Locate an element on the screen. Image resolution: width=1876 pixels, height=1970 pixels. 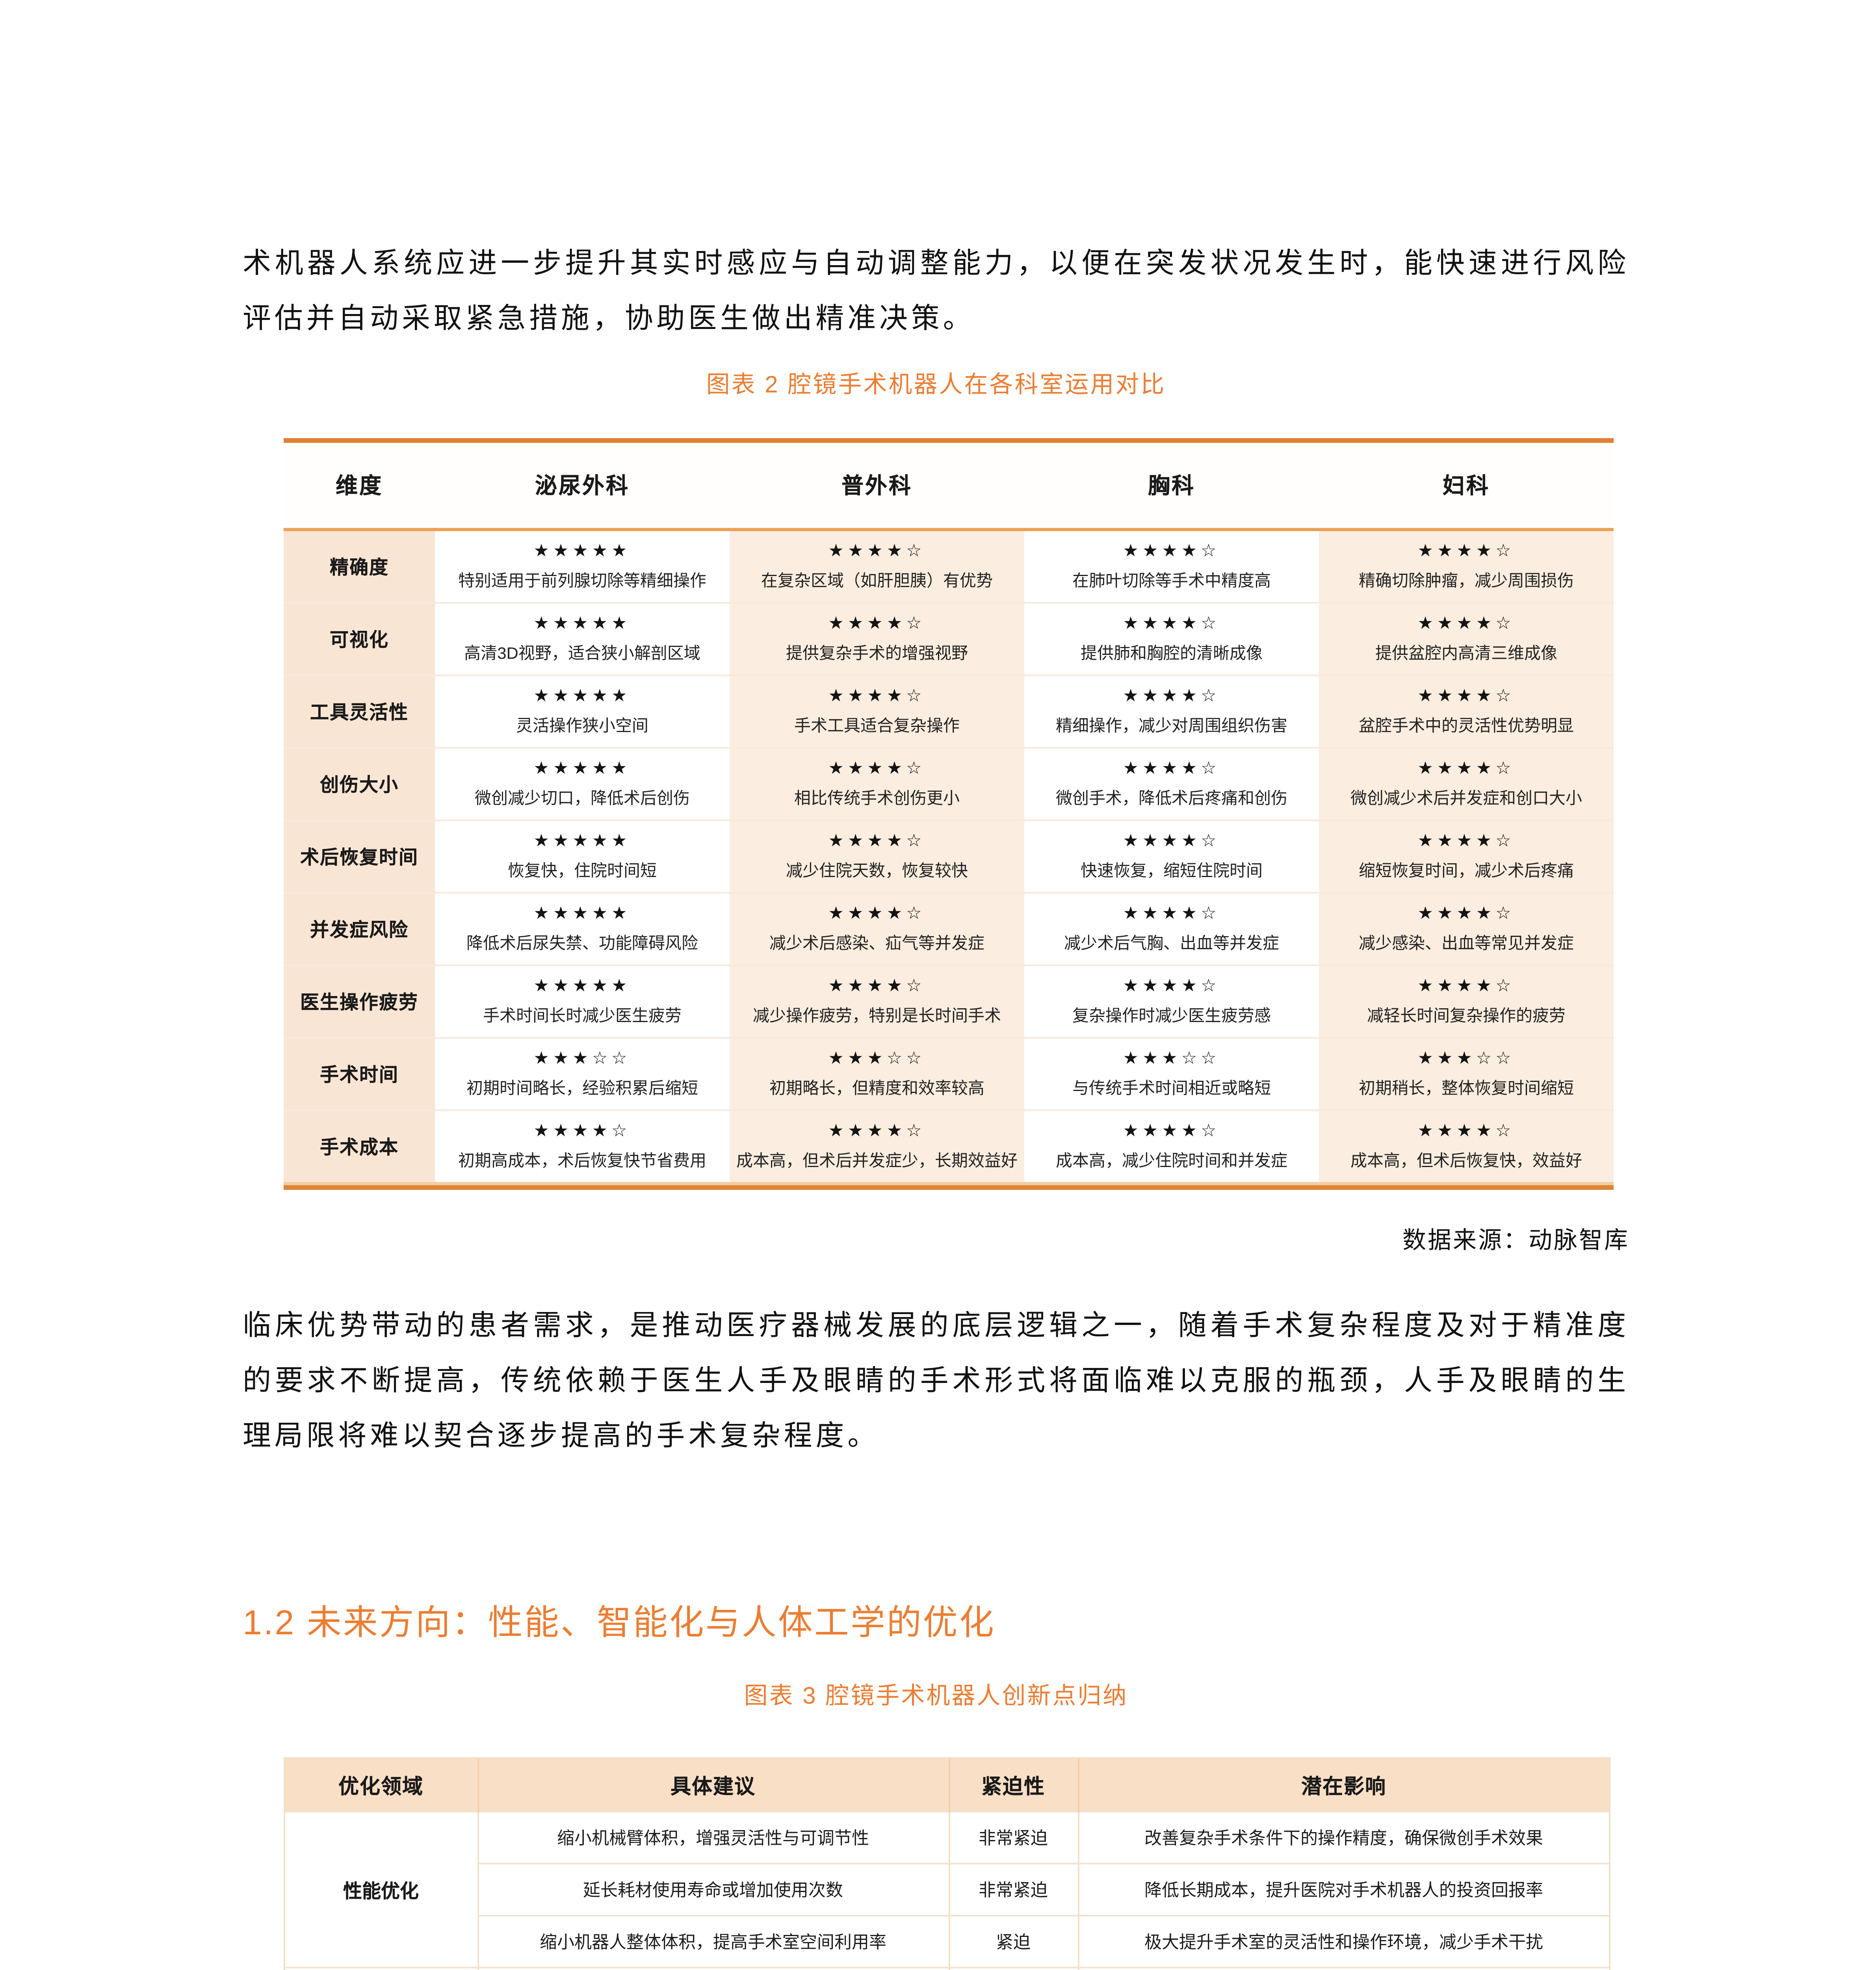
header-urology: 泌尿外科 is located at coordinates (582, 486).